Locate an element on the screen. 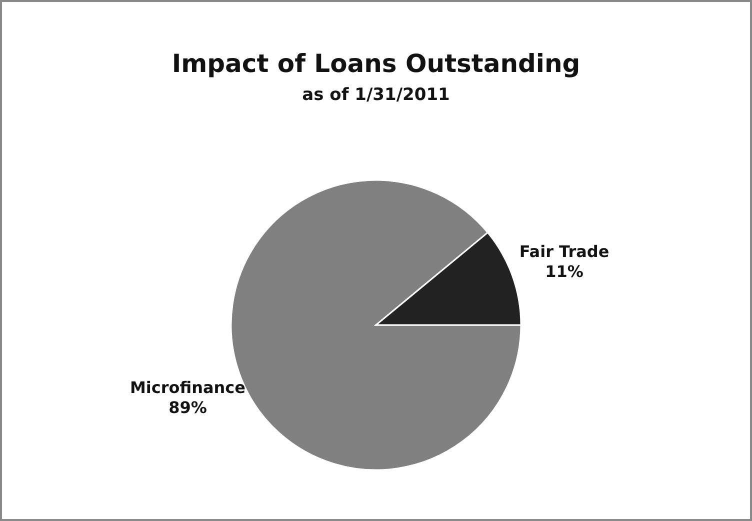 The height and width of the screenshot is (521, 752). chart-title: Impact of Loans Outstanding is located at coordinates (376, 63).